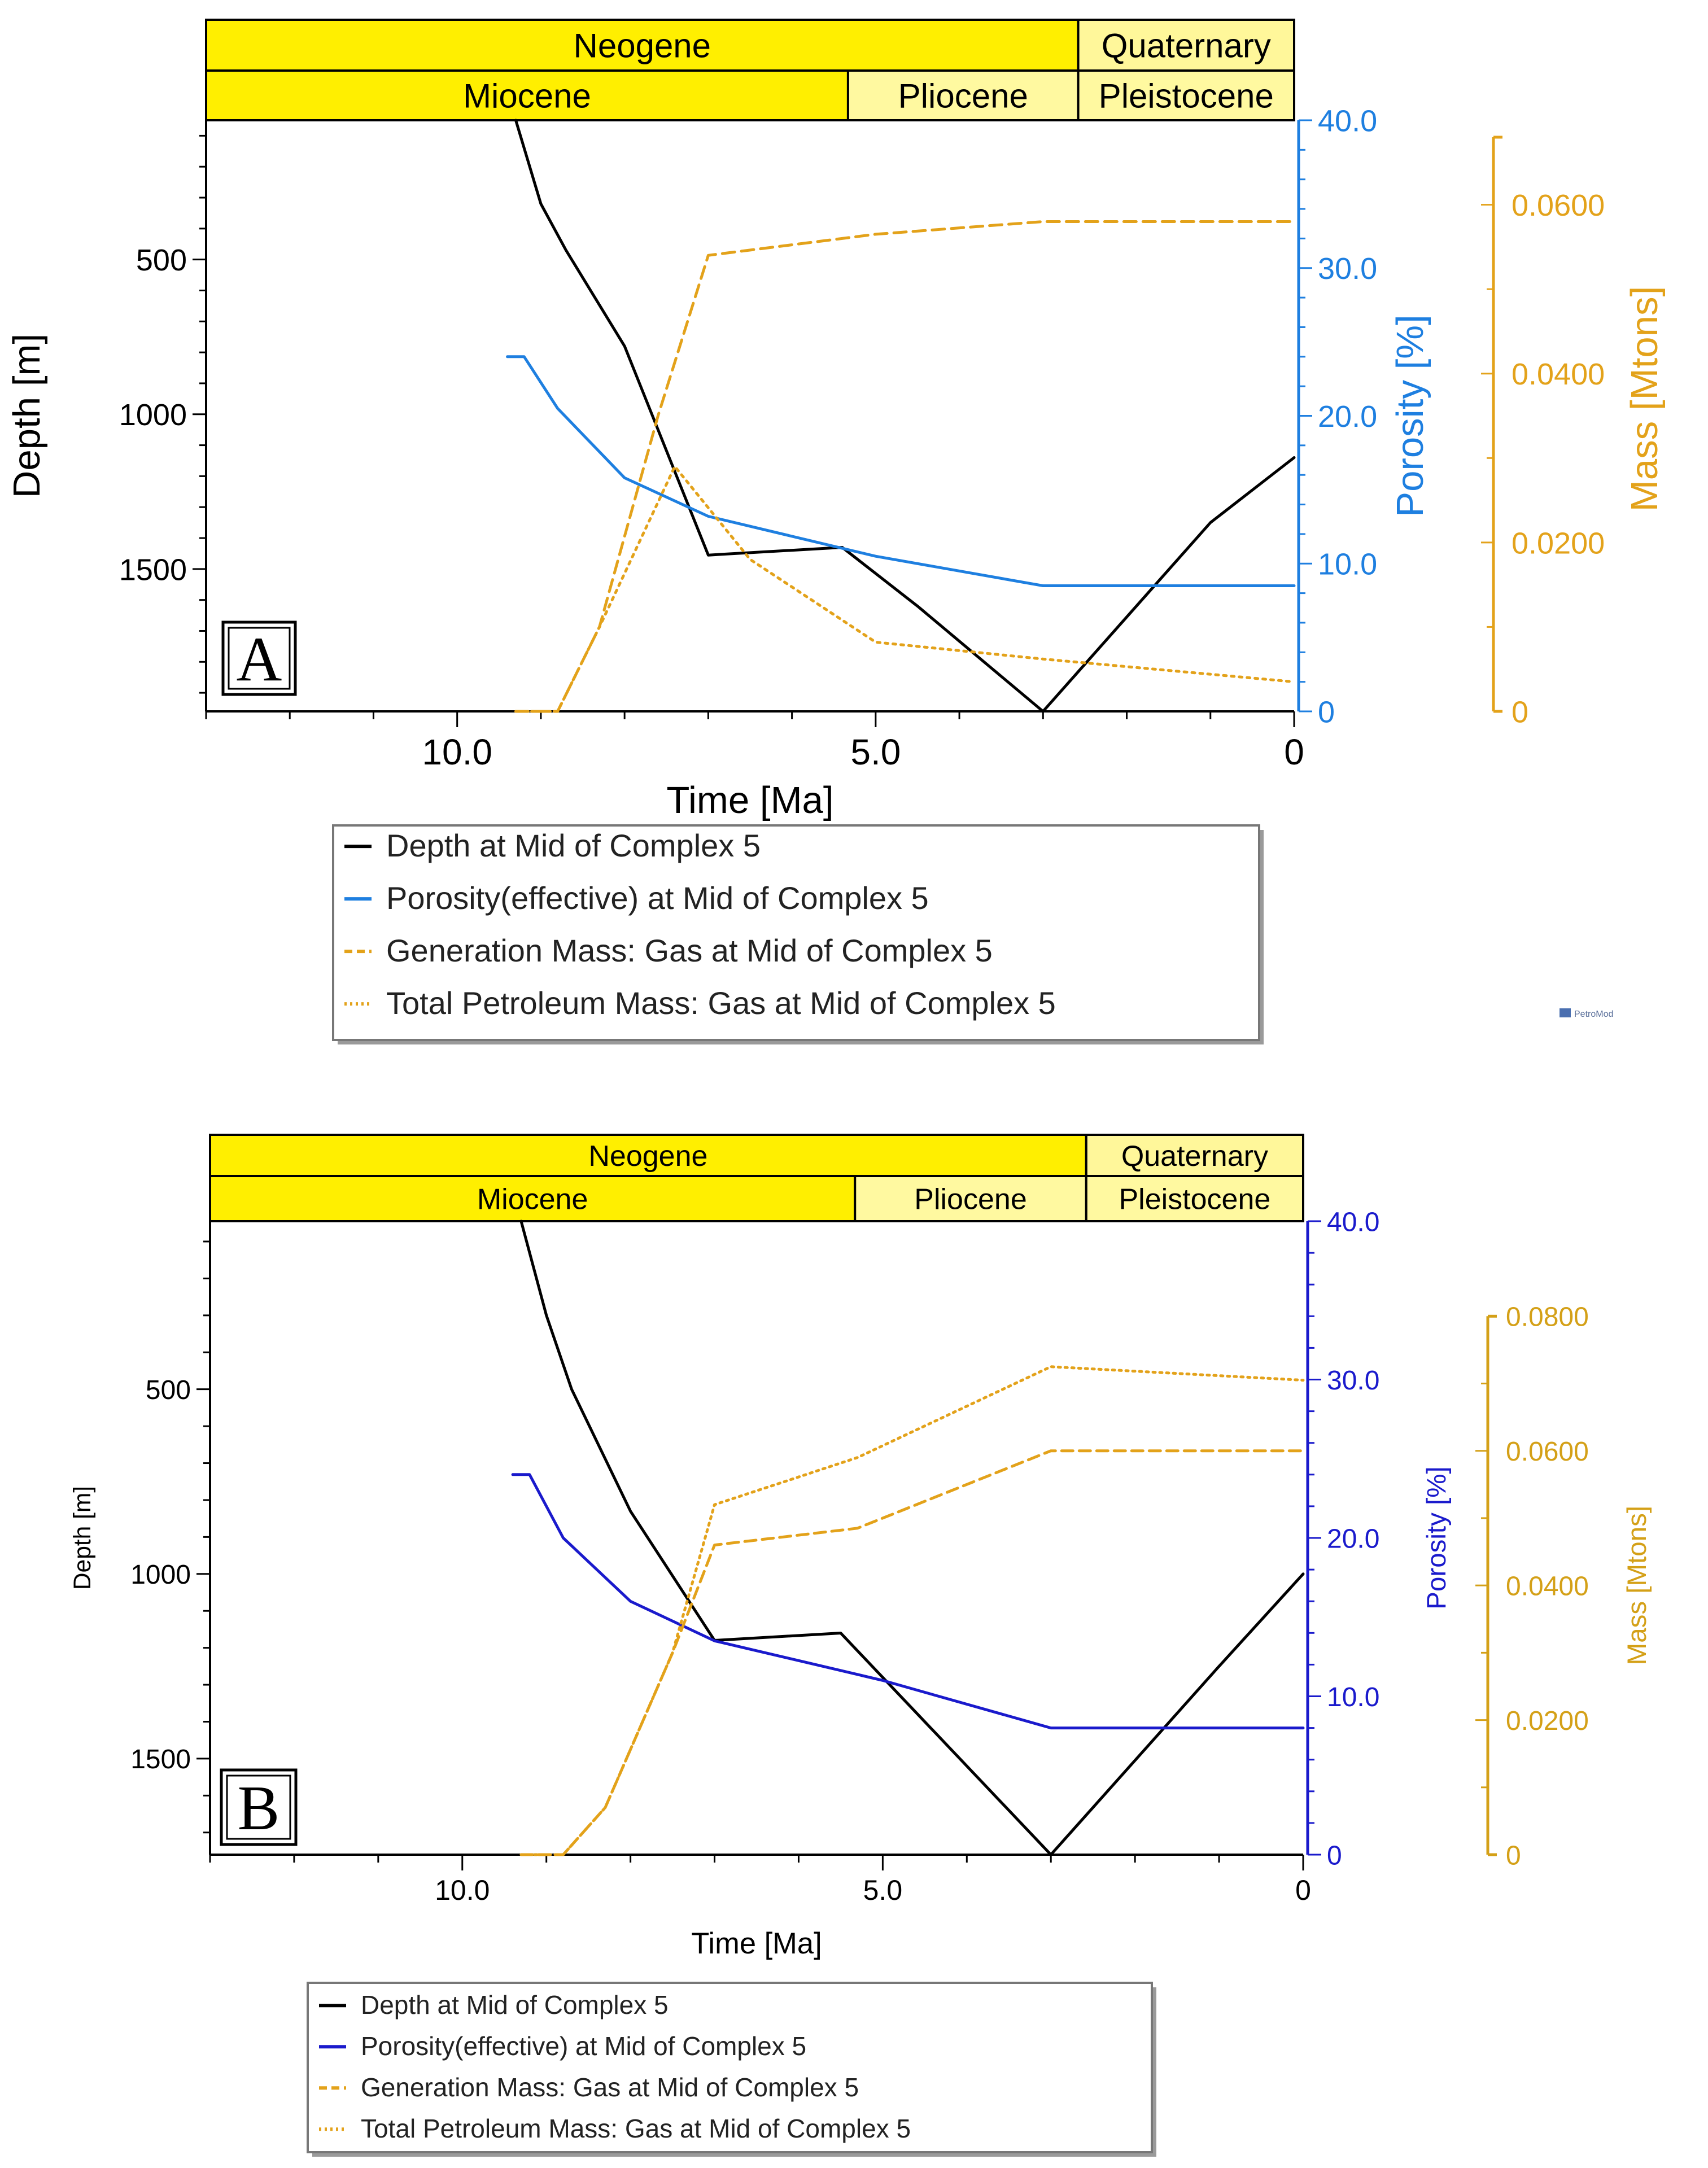  What do you see at coordinates (1593, 1014) in the screenshot?
I see `watermark-text: PetroMod` at bounding box center [1593, 1014].